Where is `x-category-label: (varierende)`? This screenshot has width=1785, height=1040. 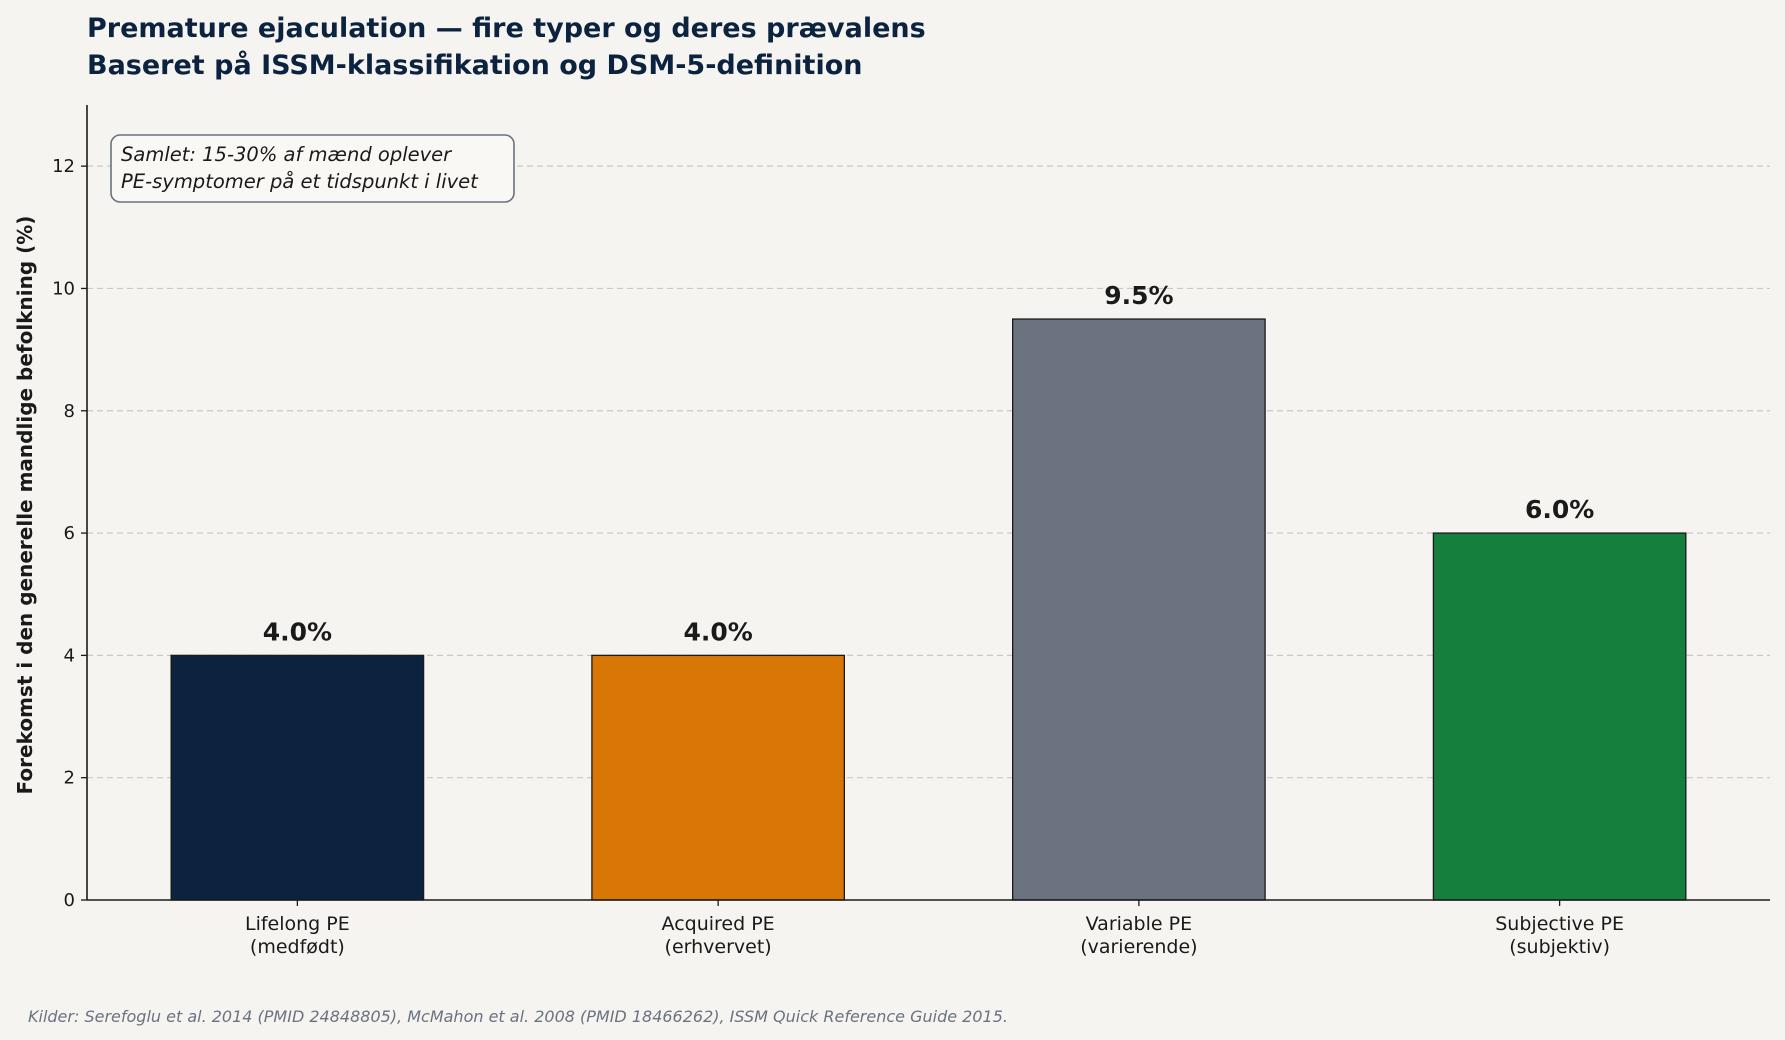
x-category-label: (varierende) is located at coordinates (1138, 947).